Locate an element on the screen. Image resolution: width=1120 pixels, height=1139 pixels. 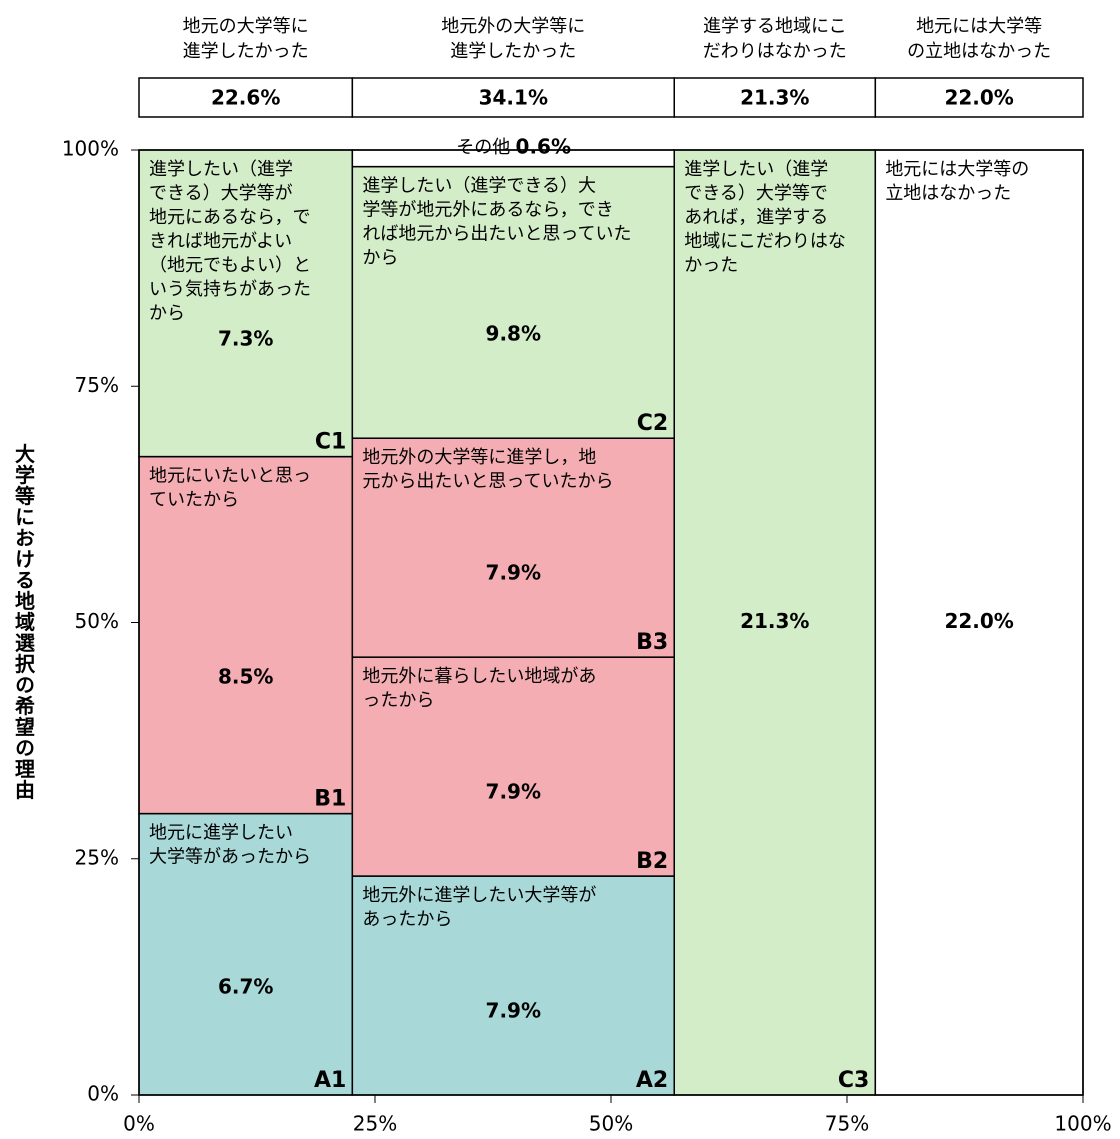
segment-text: ていたから is located at coordinates (194, 500).